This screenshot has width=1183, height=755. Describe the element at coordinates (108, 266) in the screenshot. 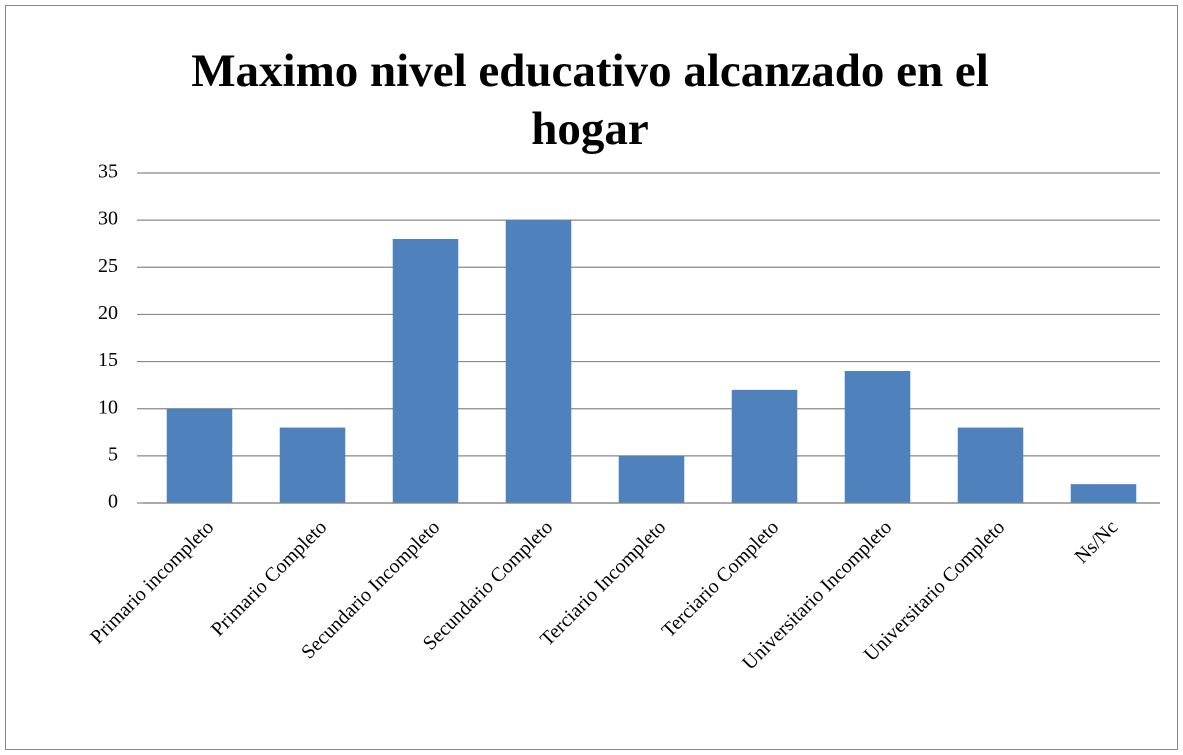

I see `y-tick-label: 25` at that location.